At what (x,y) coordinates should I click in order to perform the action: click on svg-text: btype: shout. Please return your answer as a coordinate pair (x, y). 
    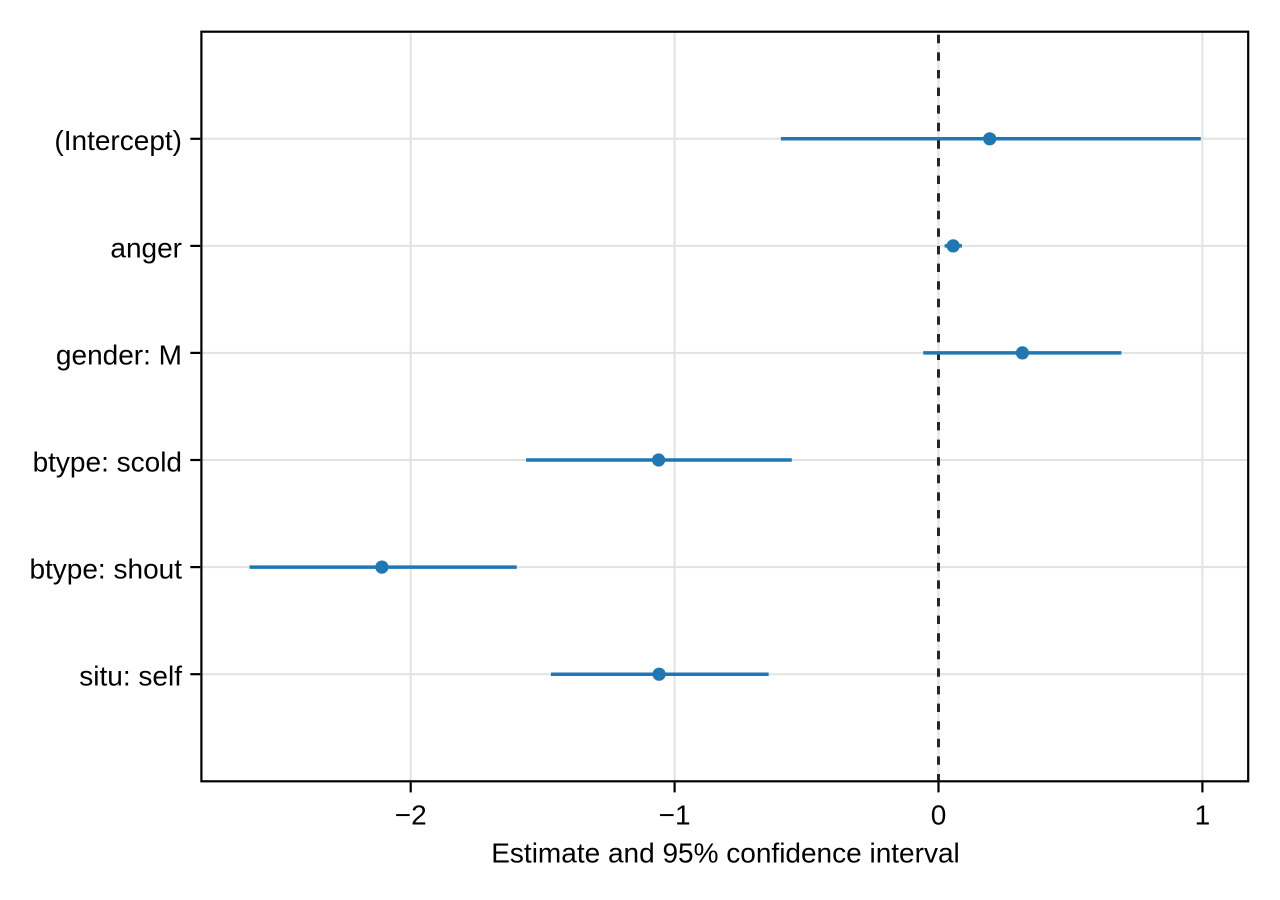
    Looking at the image, I should click on (105, 569).